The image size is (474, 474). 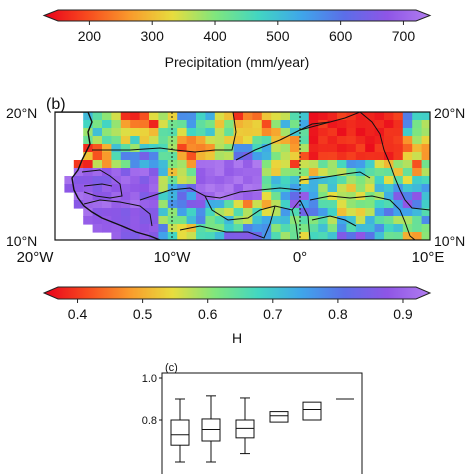 What do you see at coordinates (237, 338) in the screenshot?
I see `h-colorbar-label: H` at bounding box center [237, 338].